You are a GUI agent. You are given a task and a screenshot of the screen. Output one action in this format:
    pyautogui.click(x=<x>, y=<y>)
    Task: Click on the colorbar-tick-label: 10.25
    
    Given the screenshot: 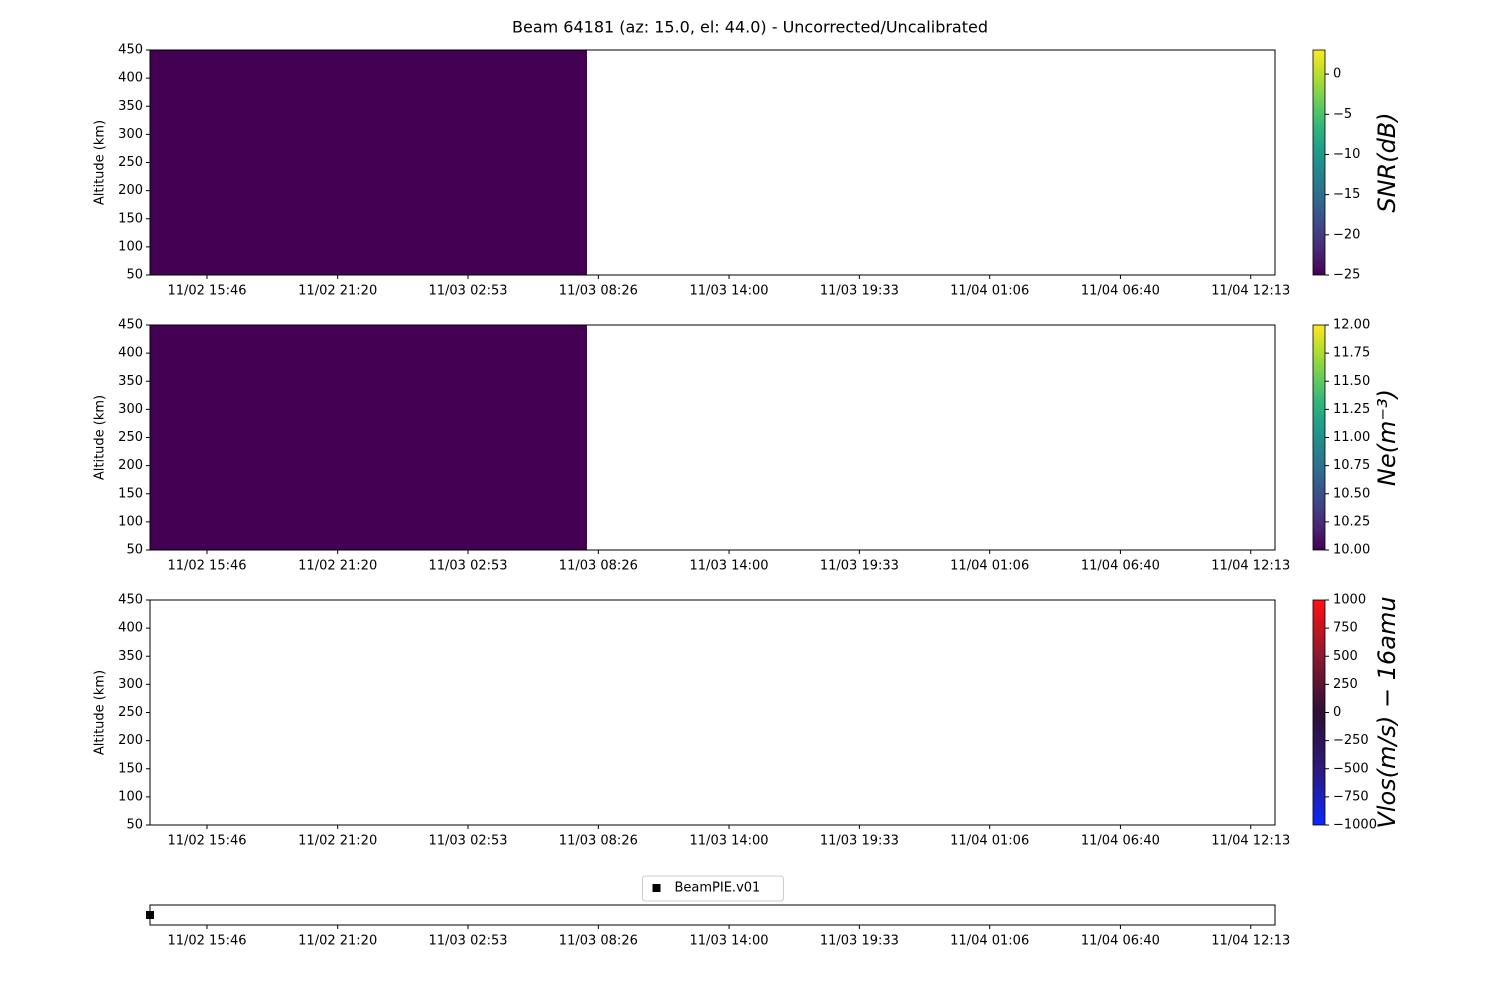 What is the action you would take?
    pyautogui.click(x=1351, y=521)
    